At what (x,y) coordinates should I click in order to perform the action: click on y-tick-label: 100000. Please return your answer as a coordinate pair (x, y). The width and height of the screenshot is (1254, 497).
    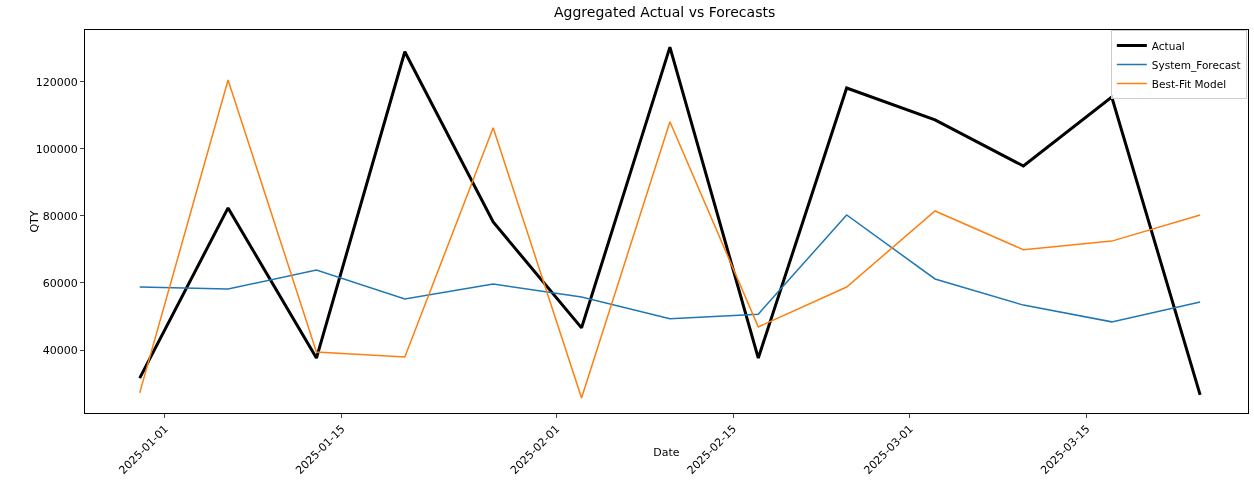
    Looking at the image, I should click on (56, 149).